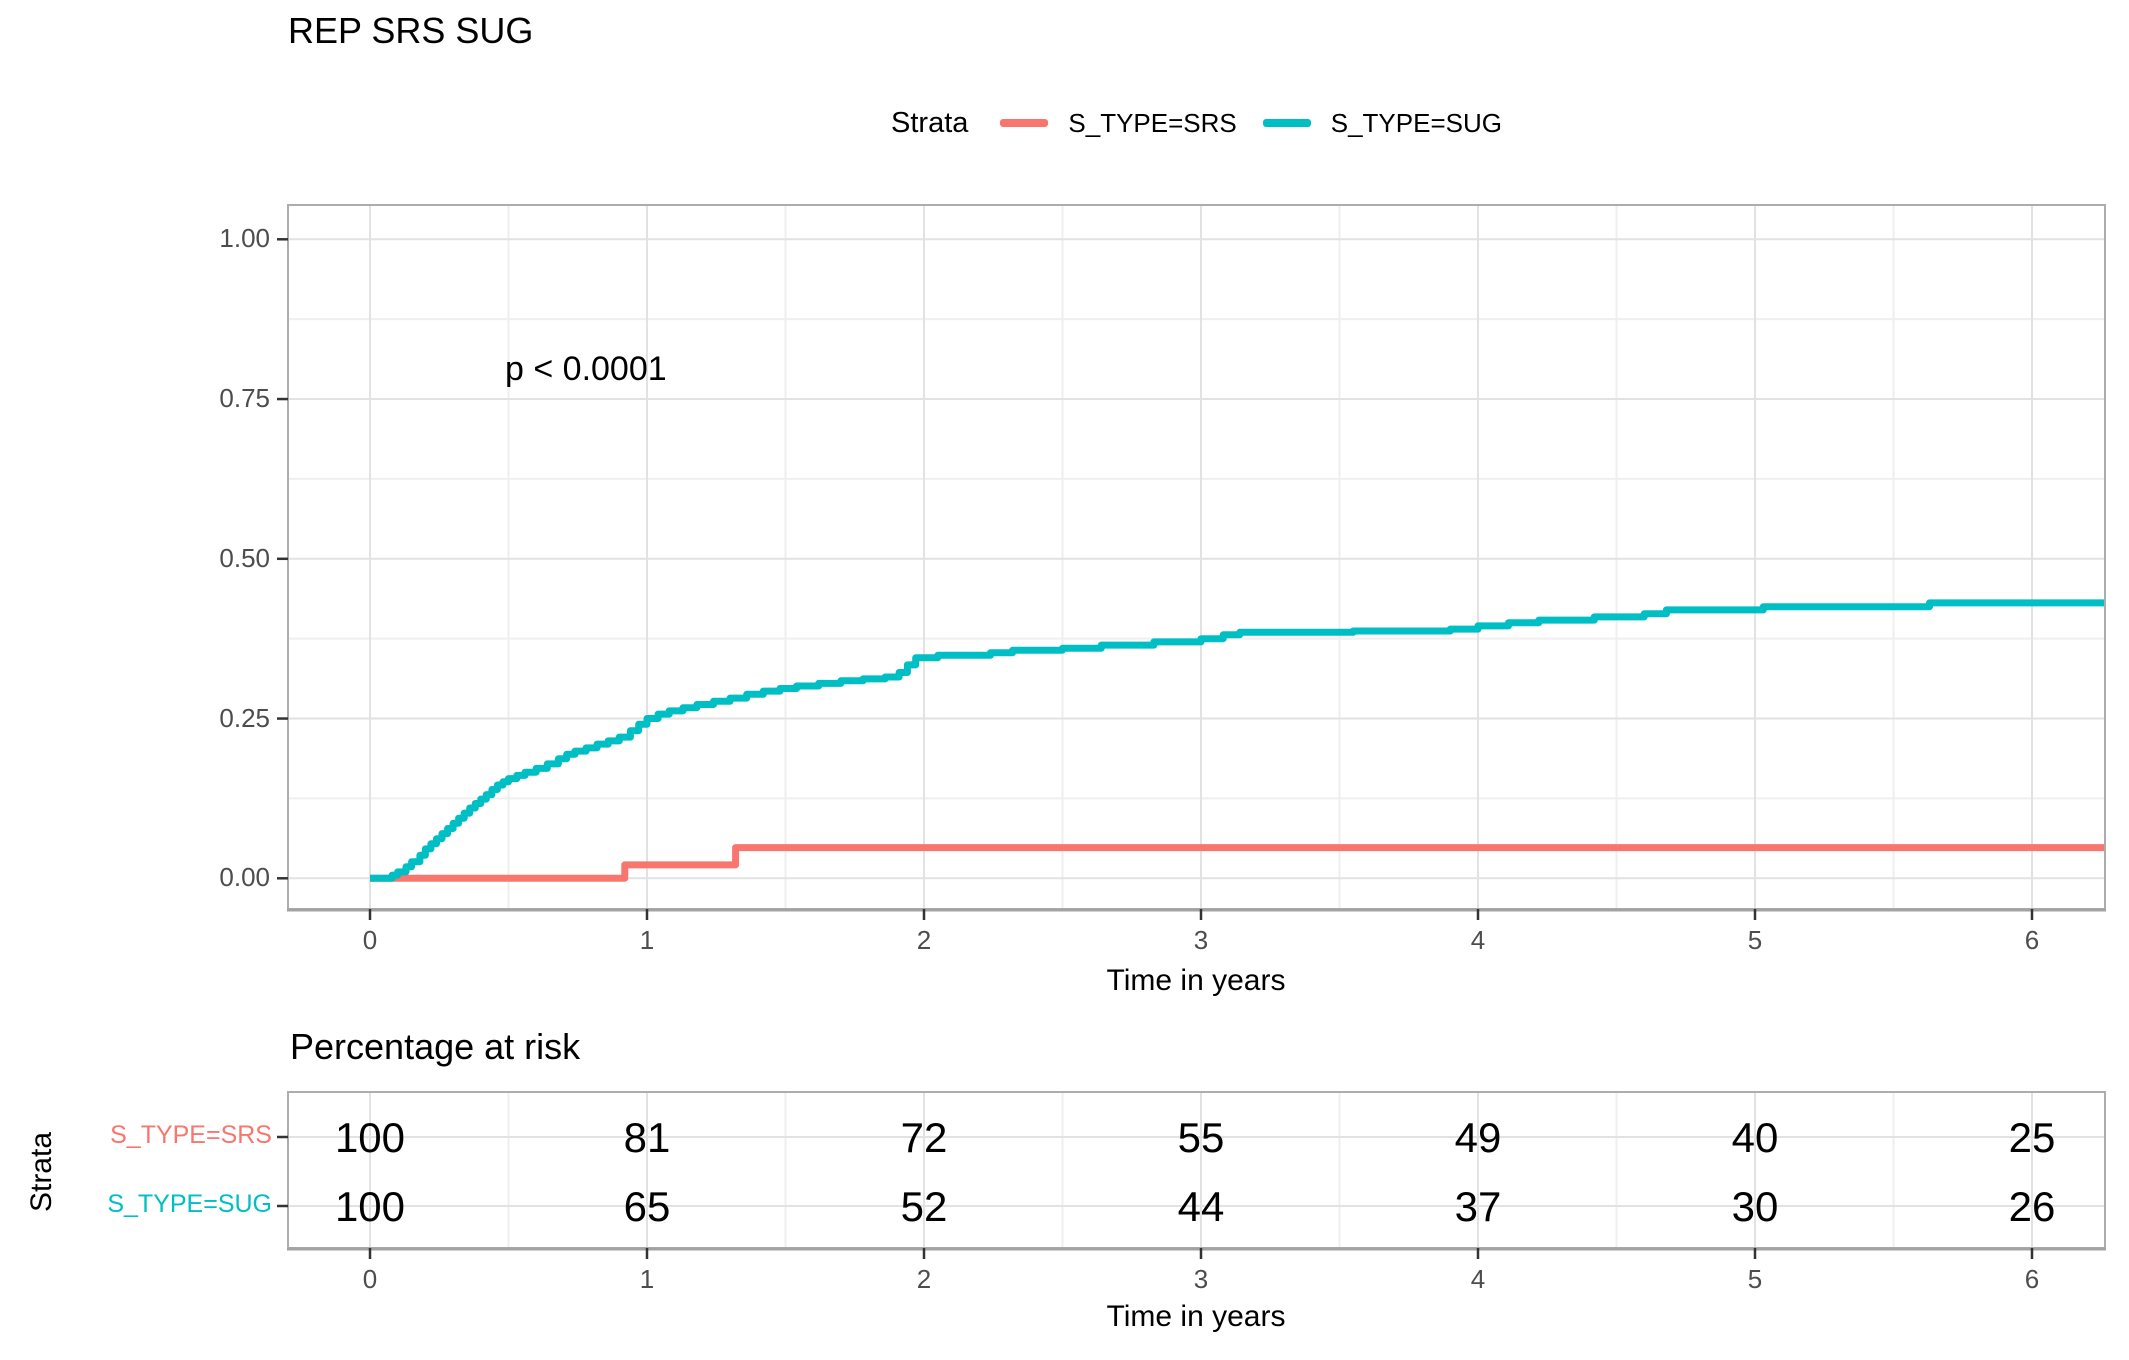  I want to click on risk-x-axis-tick-label: 1, so click(647, 1279).